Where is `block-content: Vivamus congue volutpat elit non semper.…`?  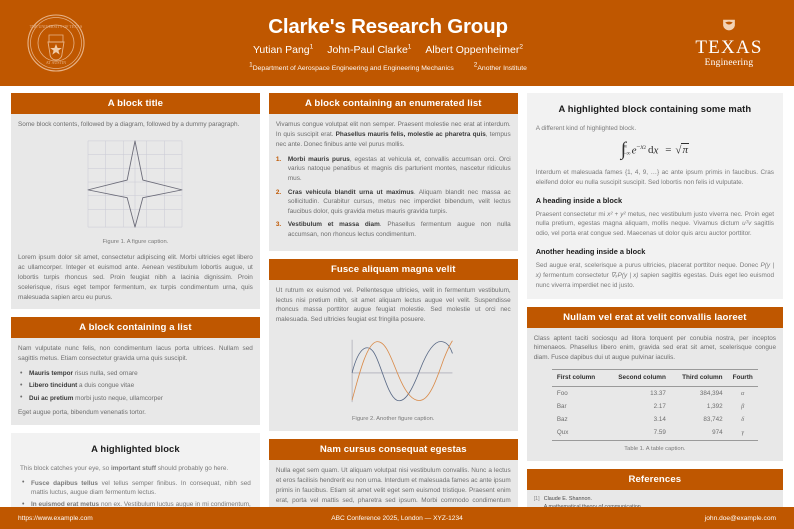 block-content: Vivamus congue volutpat elit non semper.… is located at coordinates (393, 182).